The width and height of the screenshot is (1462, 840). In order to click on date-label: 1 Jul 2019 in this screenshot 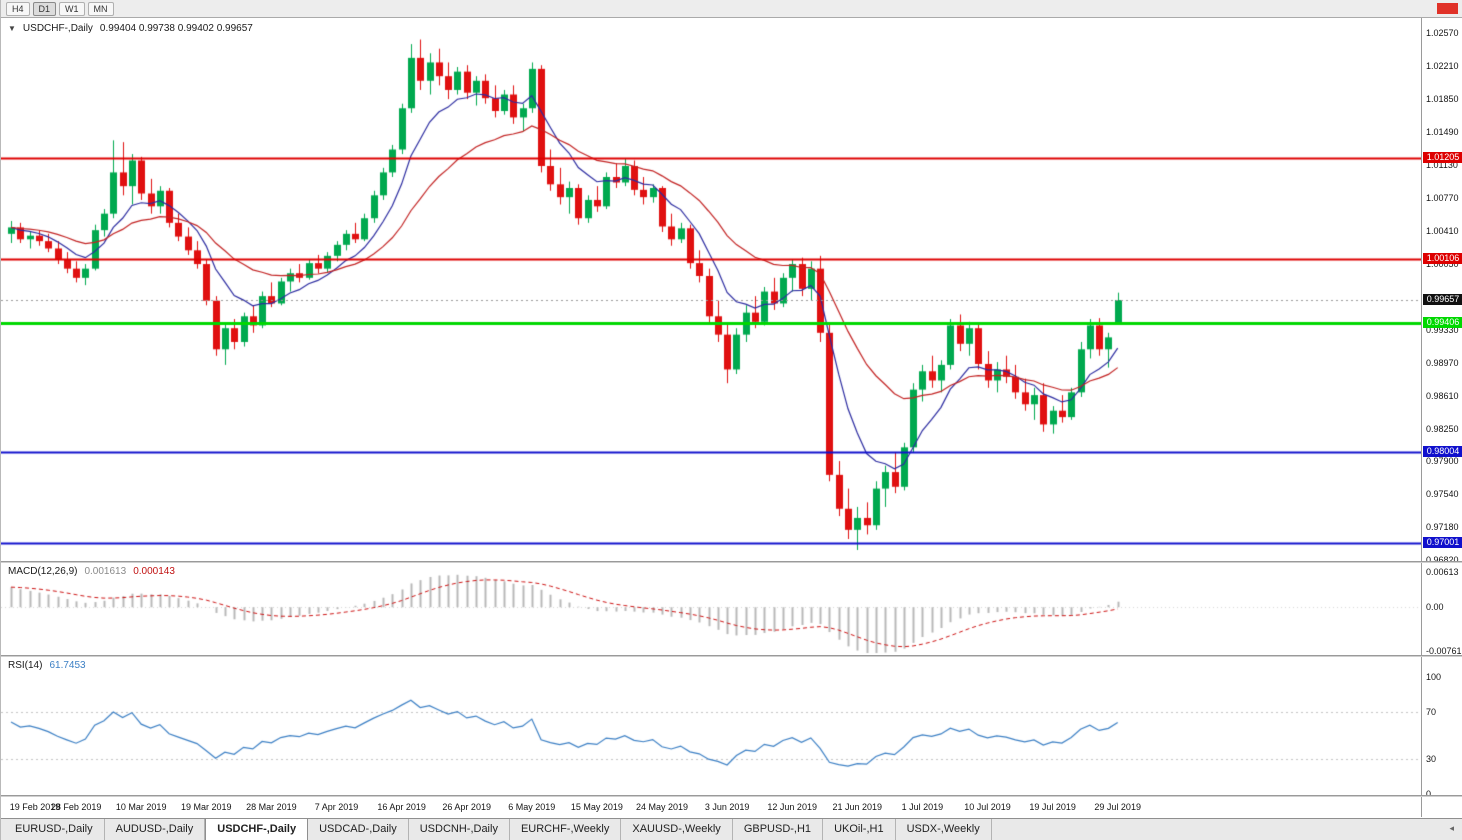, I will do `click(922, 807)`.